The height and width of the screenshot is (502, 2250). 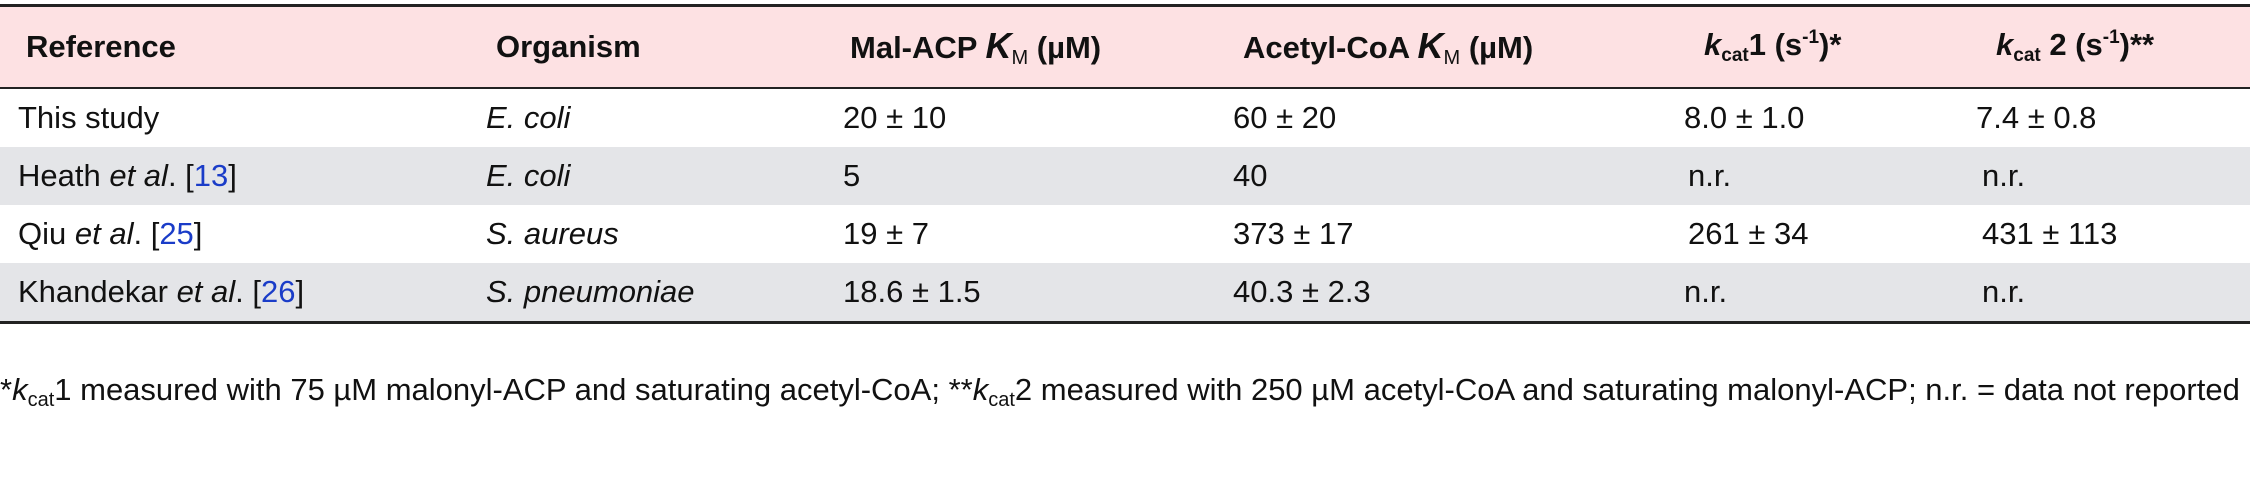 What do you see at coordinates (6, 389) in the screenshot?
I see `footnote-star: *` at bounding box center [6, 389].